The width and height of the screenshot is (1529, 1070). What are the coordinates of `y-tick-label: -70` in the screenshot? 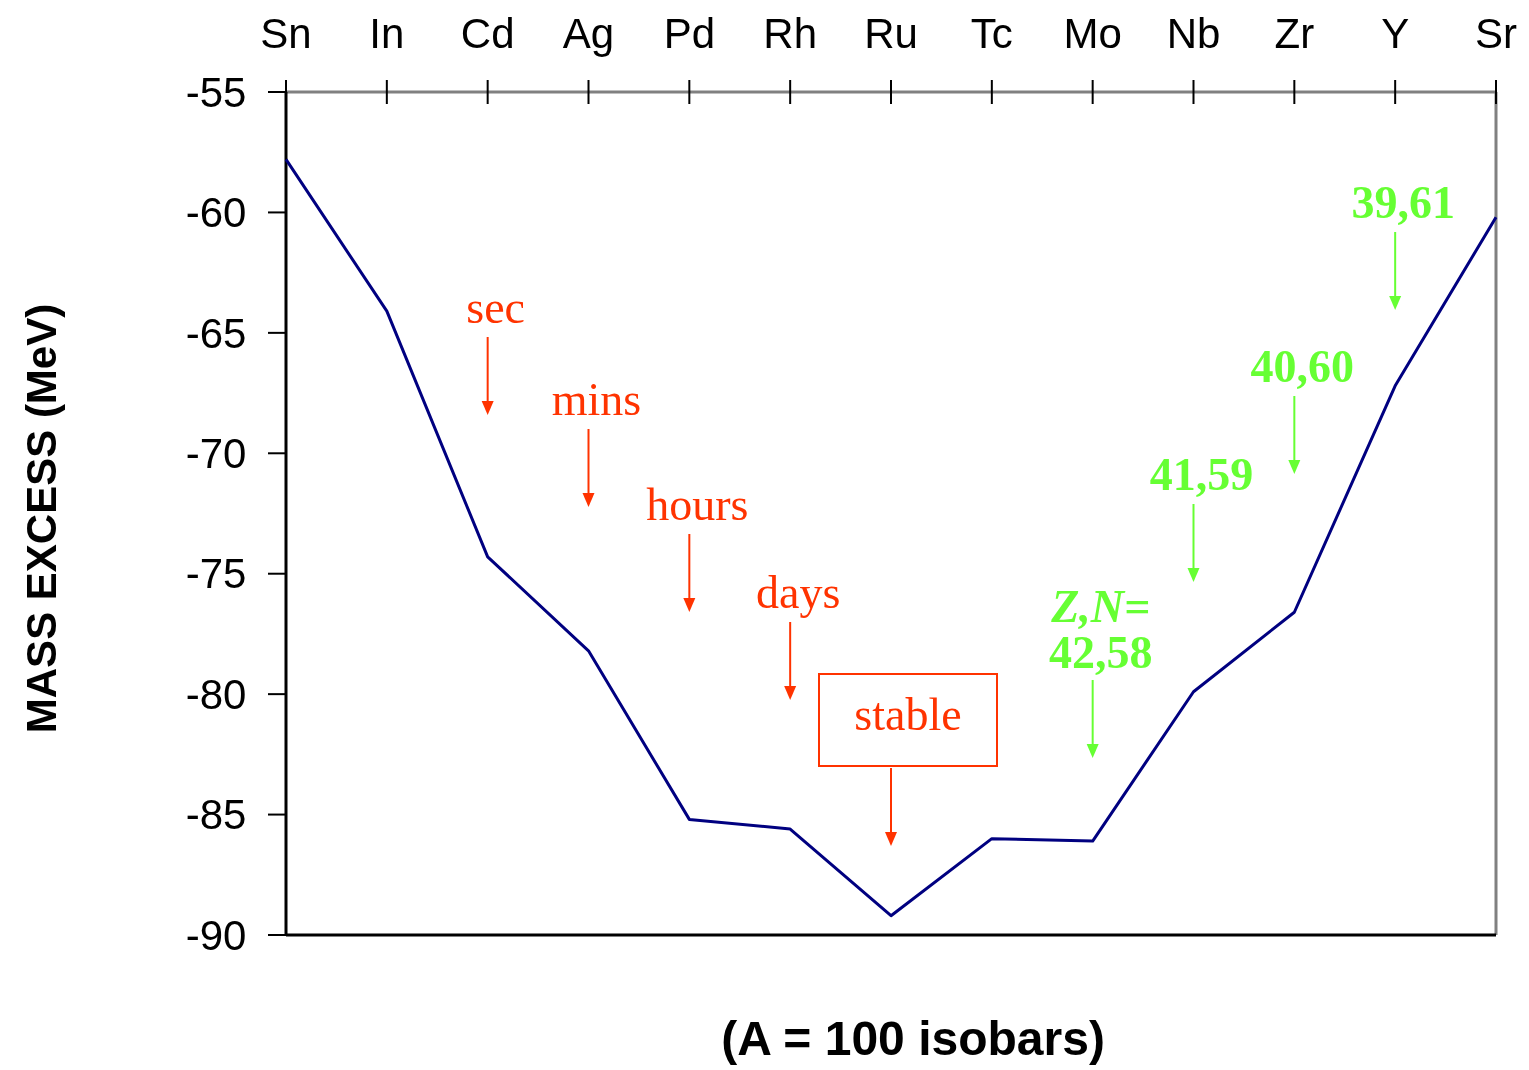 It's located at (216, 453).